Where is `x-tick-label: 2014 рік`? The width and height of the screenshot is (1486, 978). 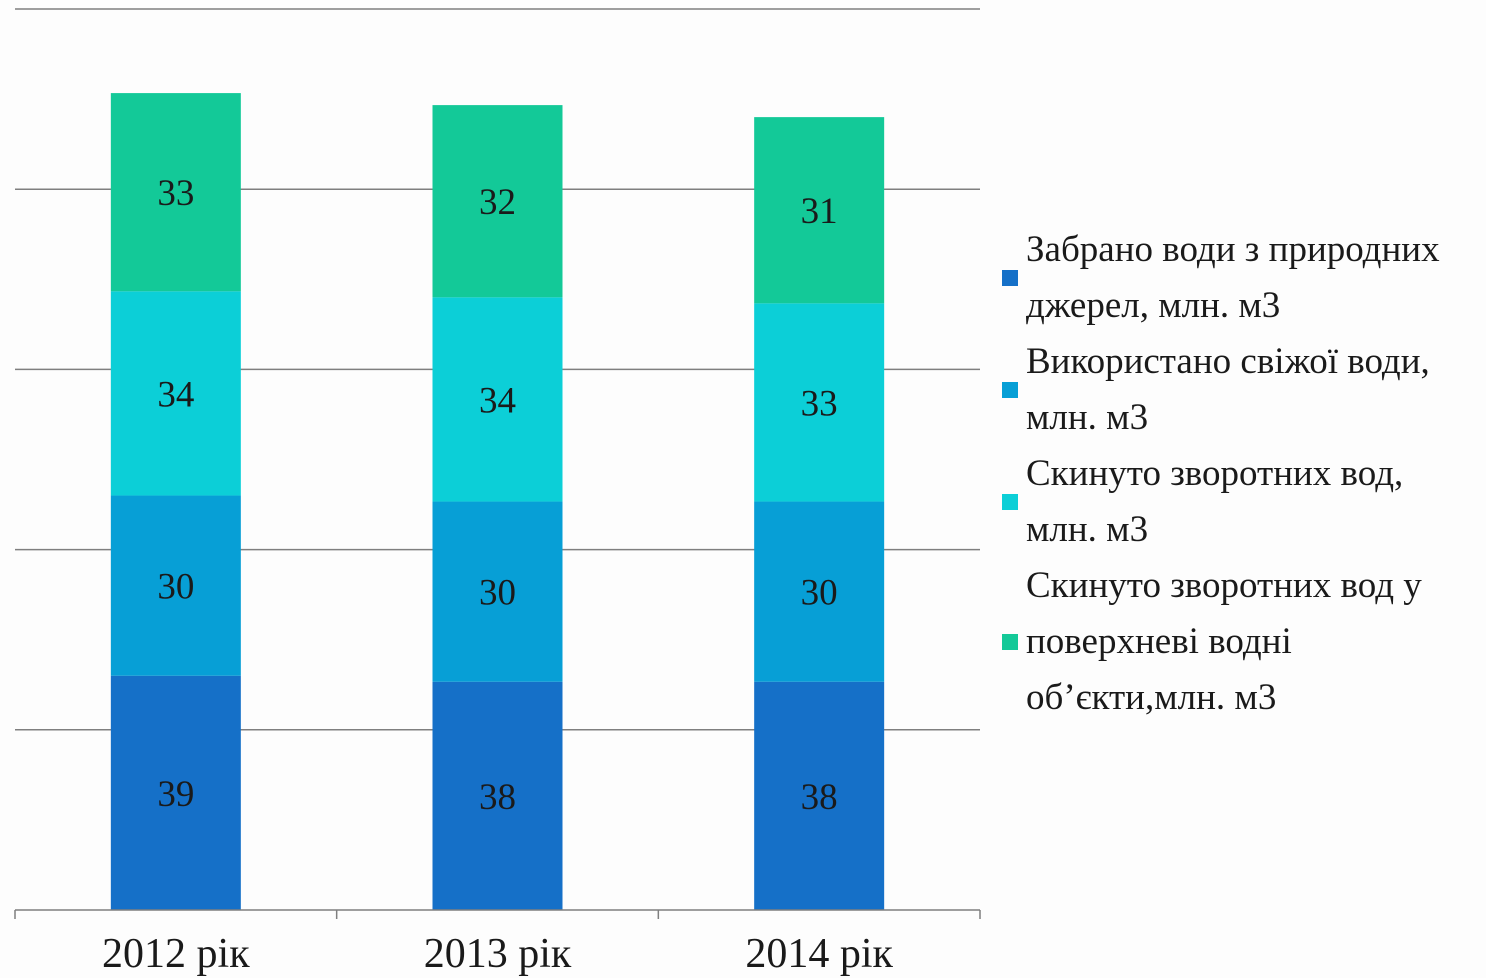
x-tick-label: 2014 рік is located at coordinates (819, 954).